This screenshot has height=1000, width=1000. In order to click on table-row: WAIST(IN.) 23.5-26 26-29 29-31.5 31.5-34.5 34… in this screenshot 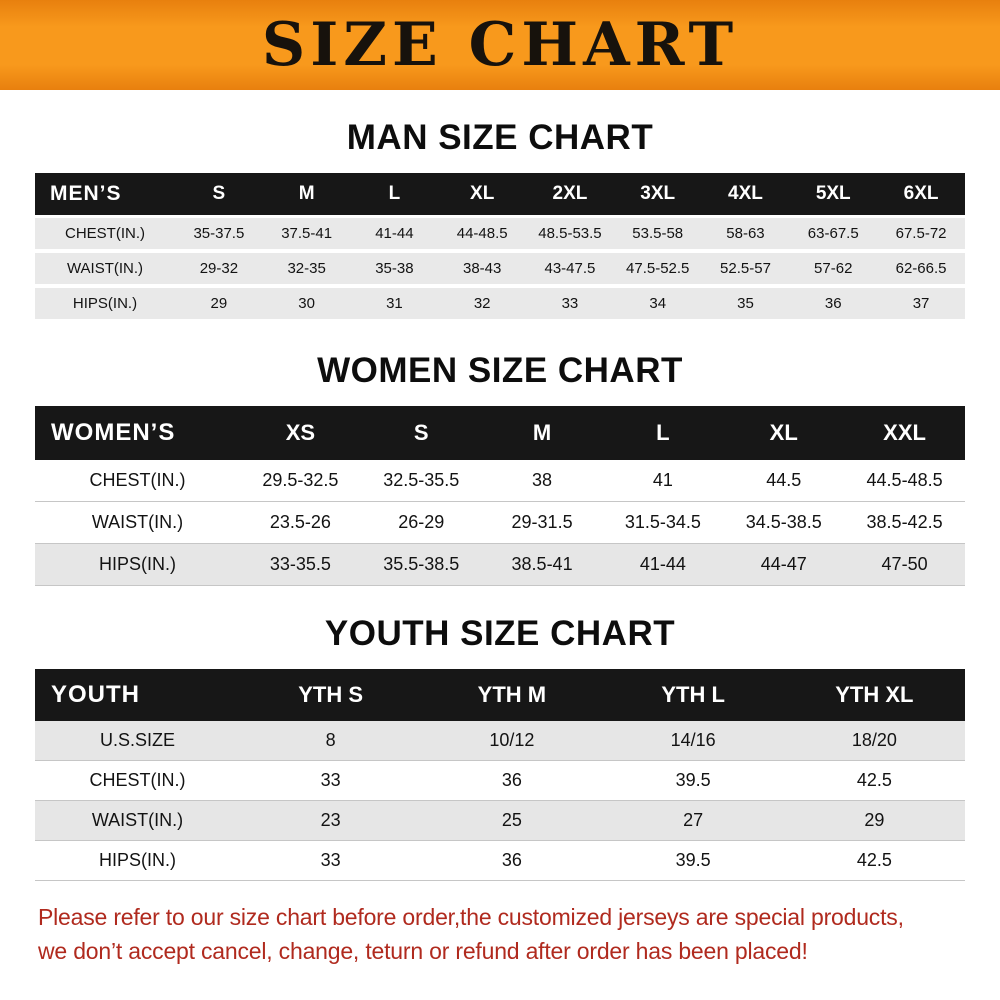, I will do `click(500, 522)`.